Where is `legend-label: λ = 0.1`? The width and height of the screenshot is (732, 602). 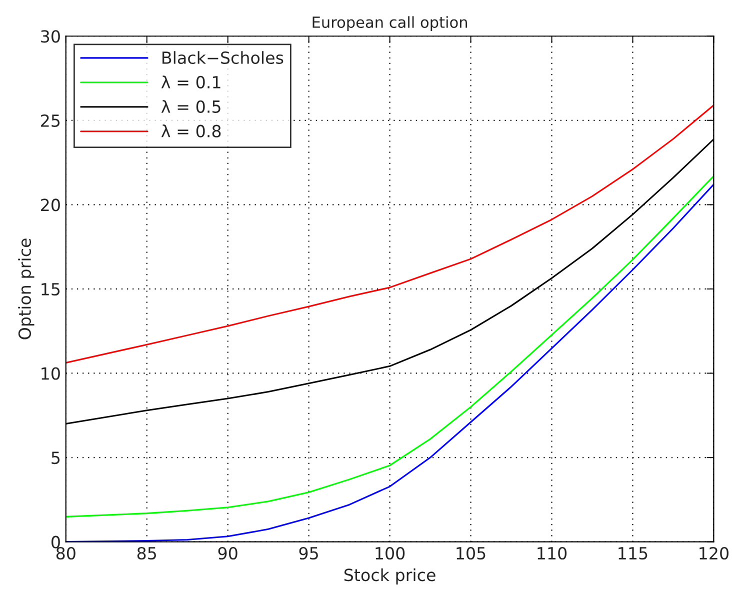 legend-label: λ = 0.1 is located at coordinates (190, 82).